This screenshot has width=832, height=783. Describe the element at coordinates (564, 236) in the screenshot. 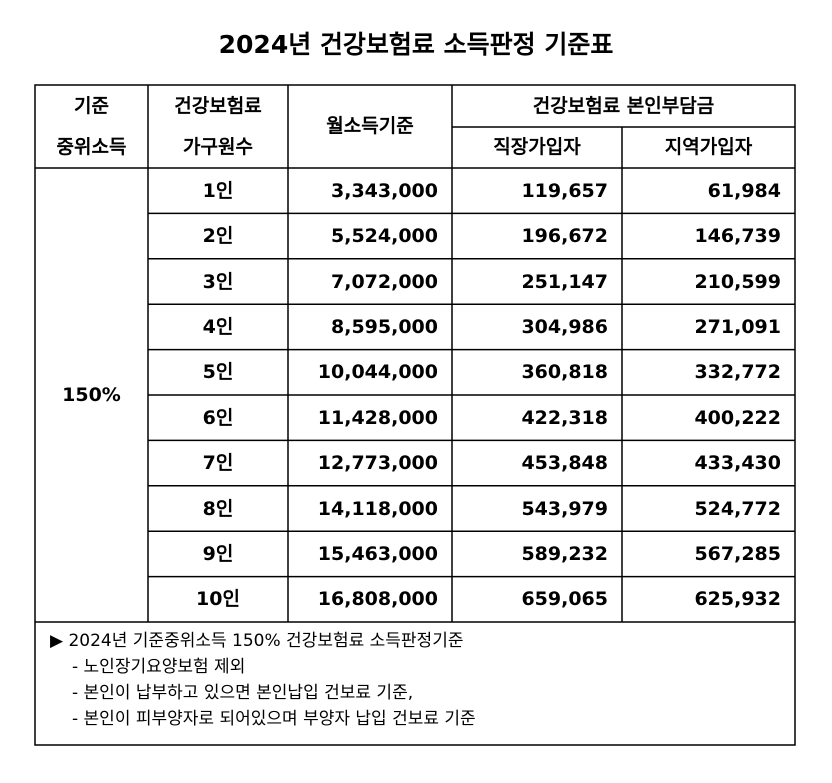

I see `table-cell: 196,672` at that location.